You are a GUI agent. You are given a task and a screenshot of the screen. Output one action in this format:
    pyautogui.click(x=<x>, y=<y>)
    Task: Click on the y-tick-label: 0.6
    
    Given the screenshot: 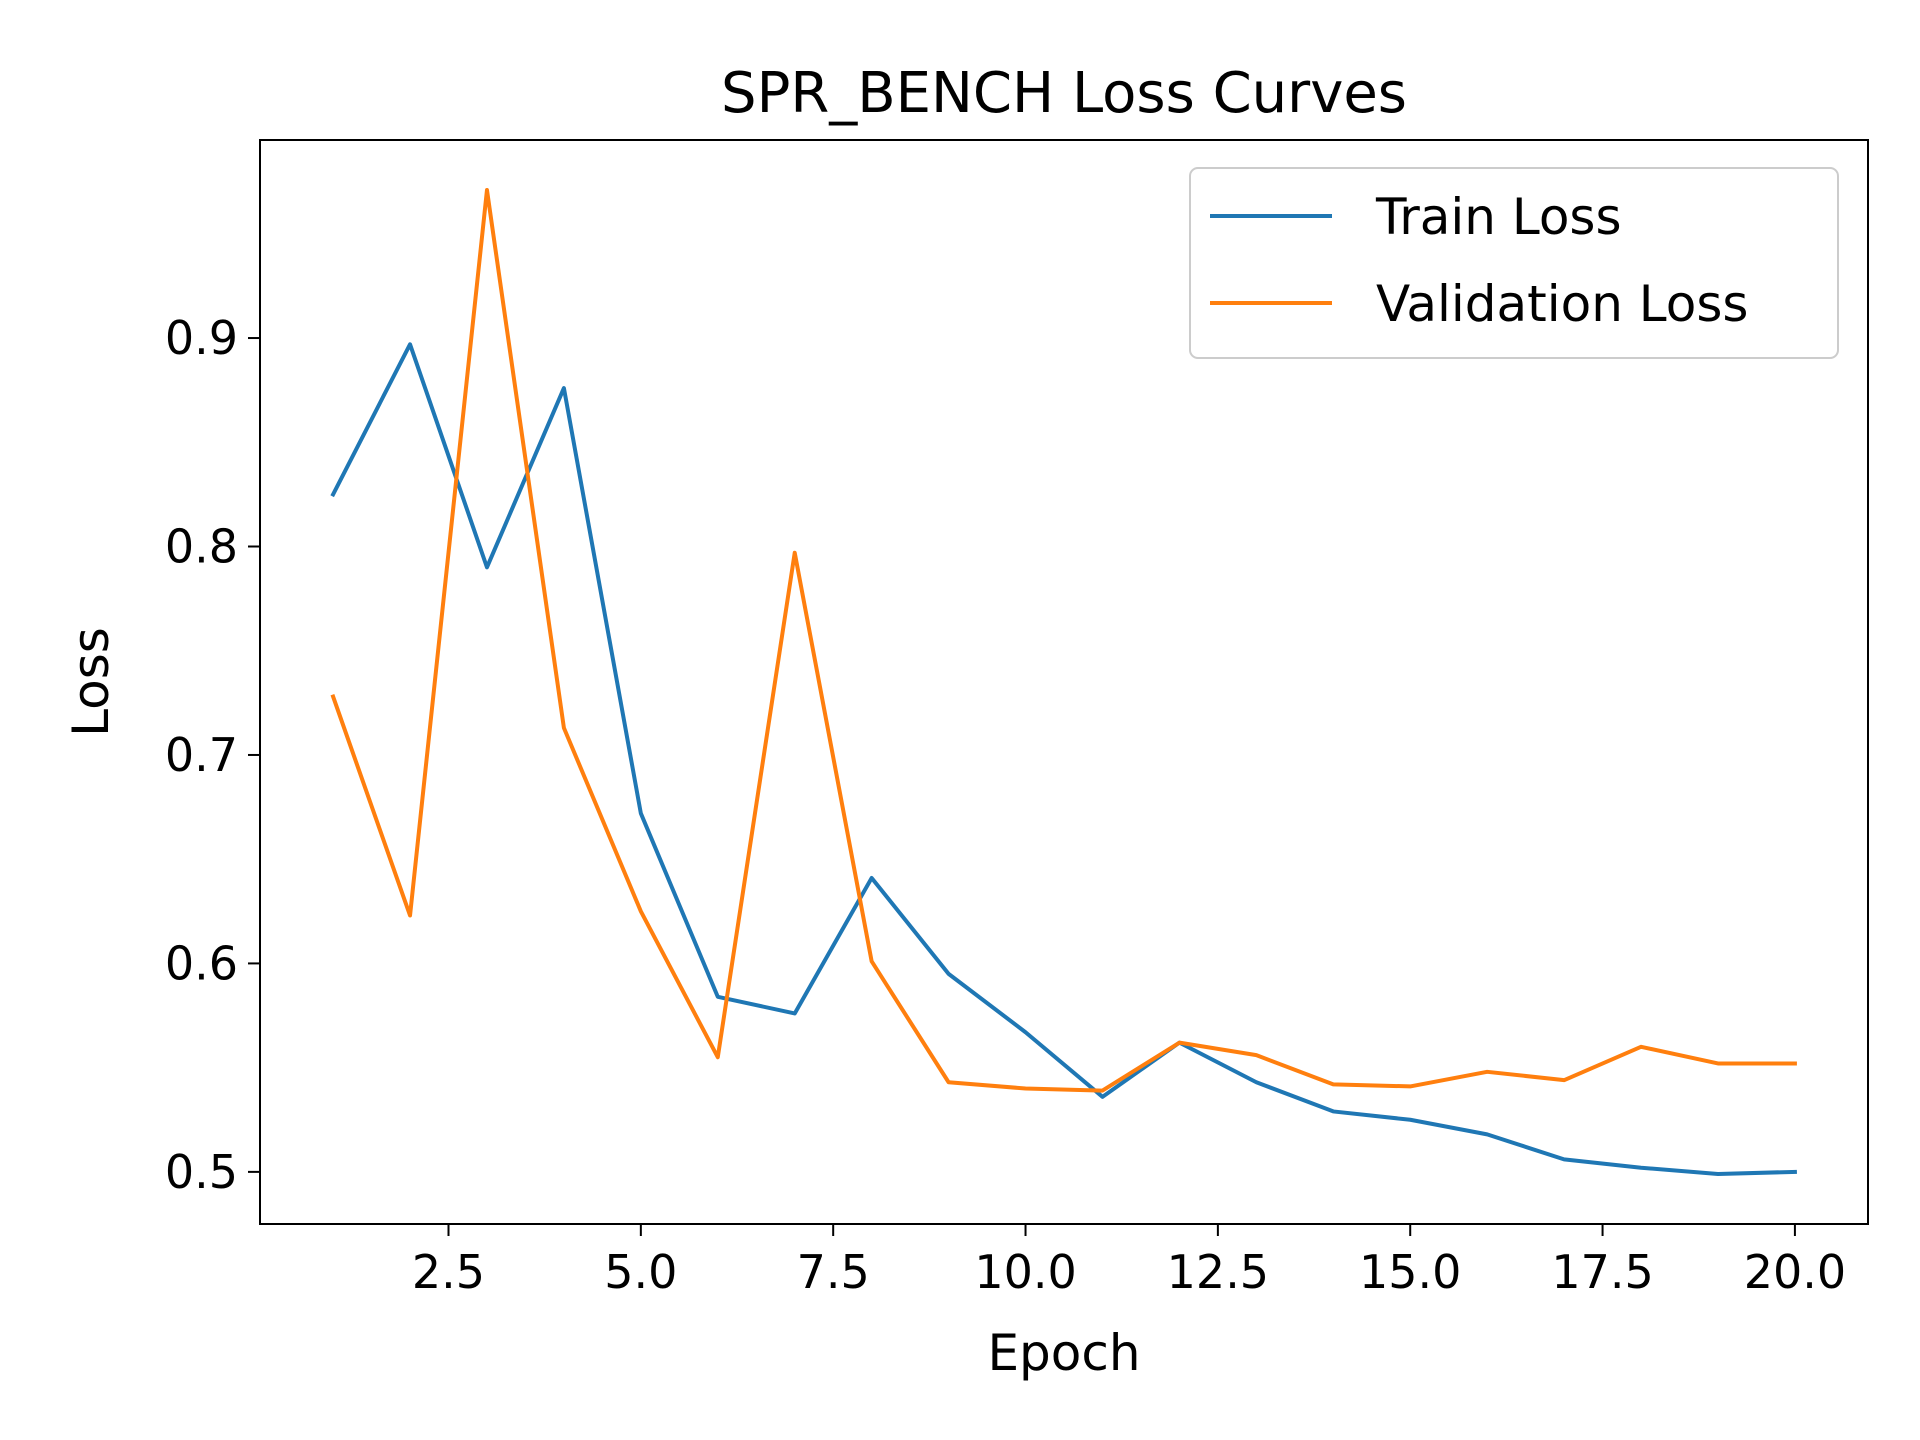 What is the action you would take?
    pyautogui.click(x=201, y=963)
    